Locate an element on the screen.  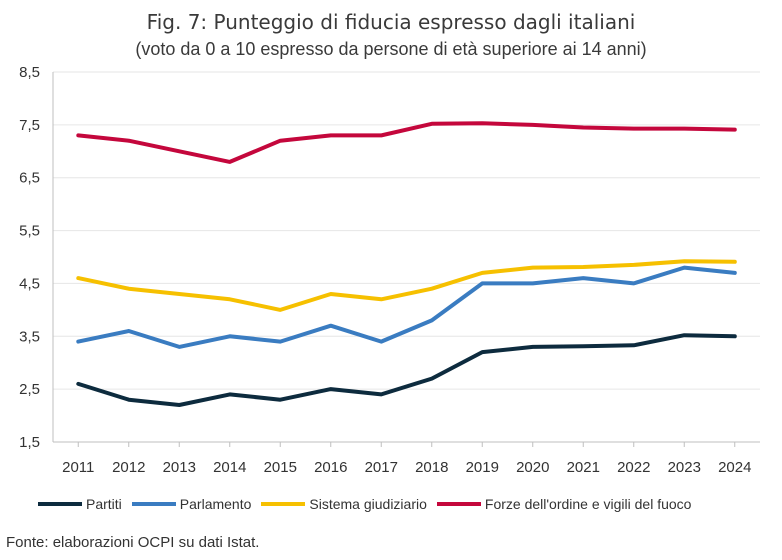
legend-item: Parlamento is located at coordinates (191, 504).